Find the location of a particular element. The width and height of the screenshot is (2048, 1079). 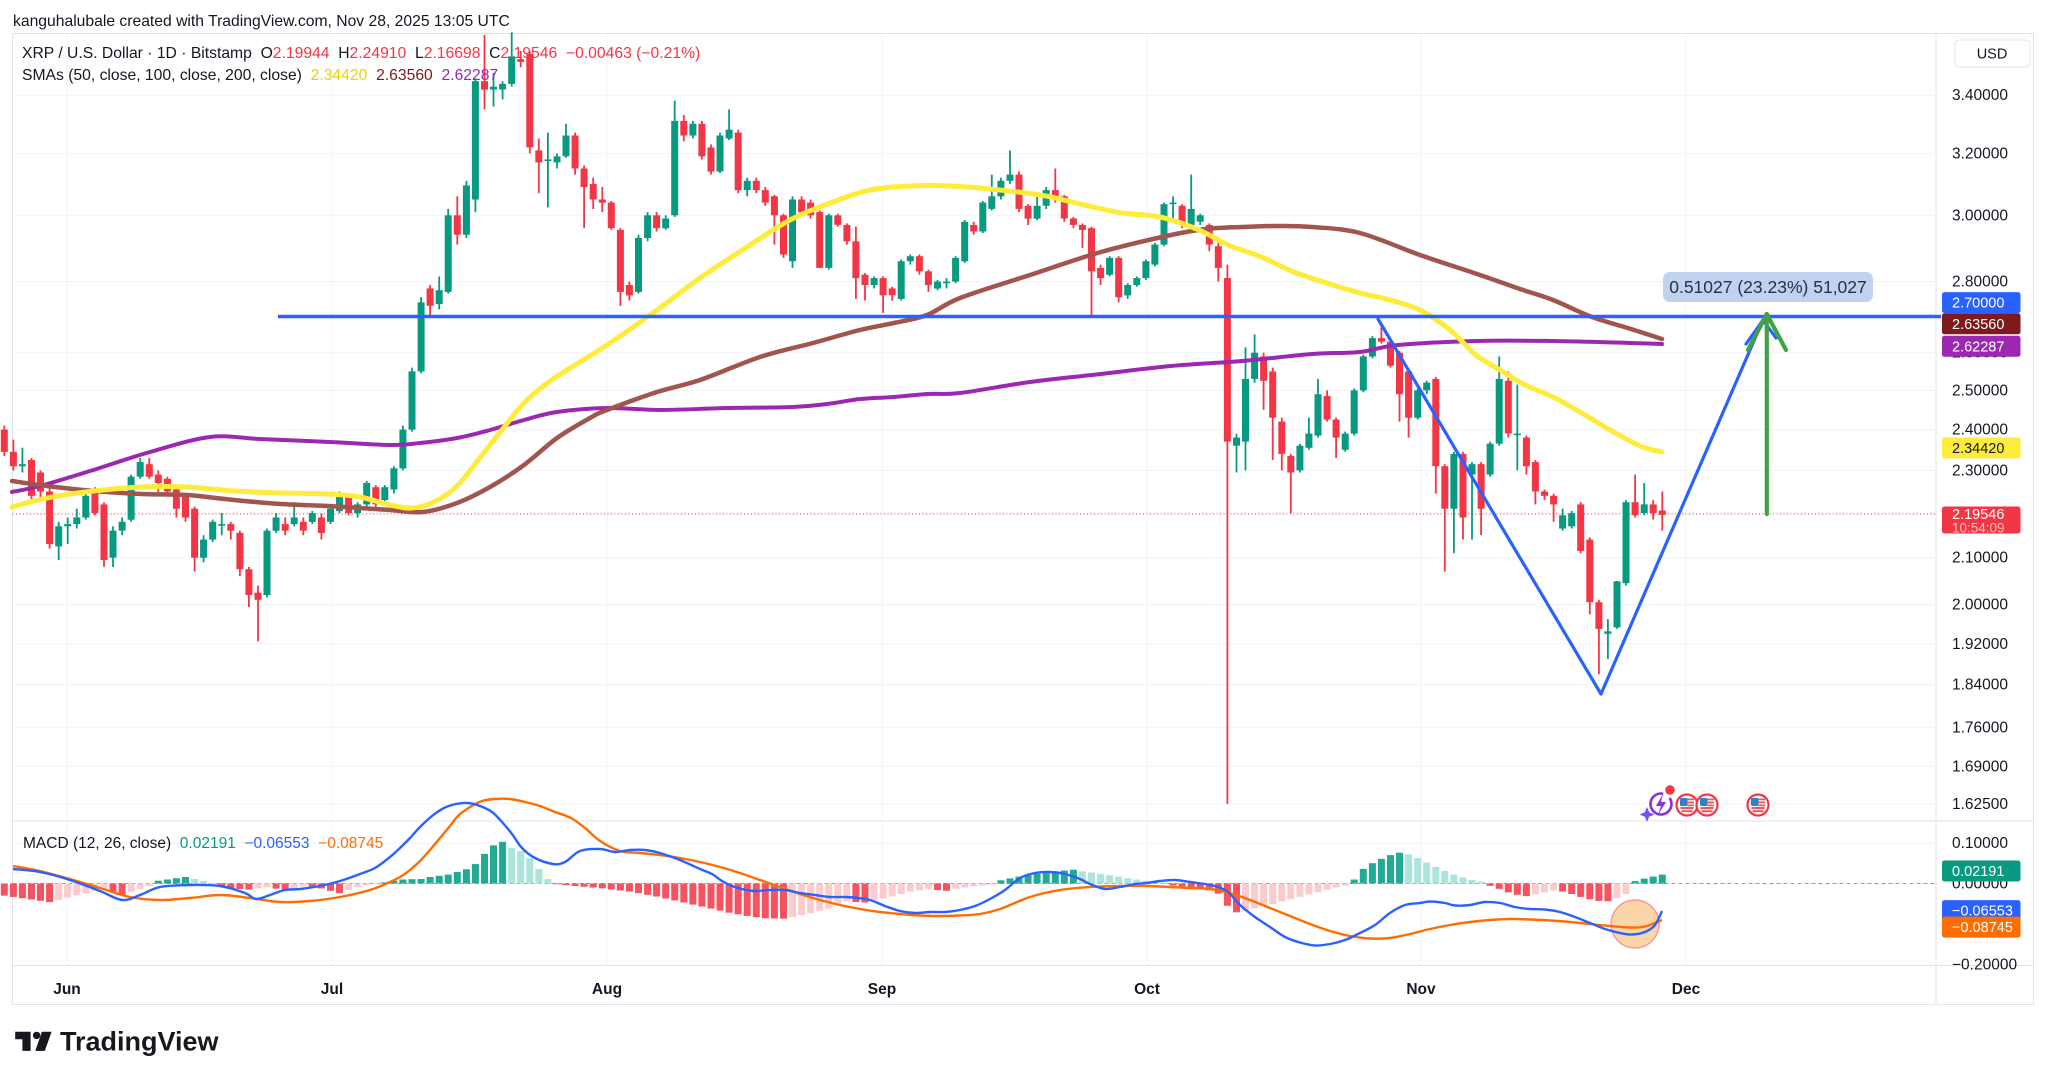

svg-text: 3.00000 is located at coordinates (1980, 215).